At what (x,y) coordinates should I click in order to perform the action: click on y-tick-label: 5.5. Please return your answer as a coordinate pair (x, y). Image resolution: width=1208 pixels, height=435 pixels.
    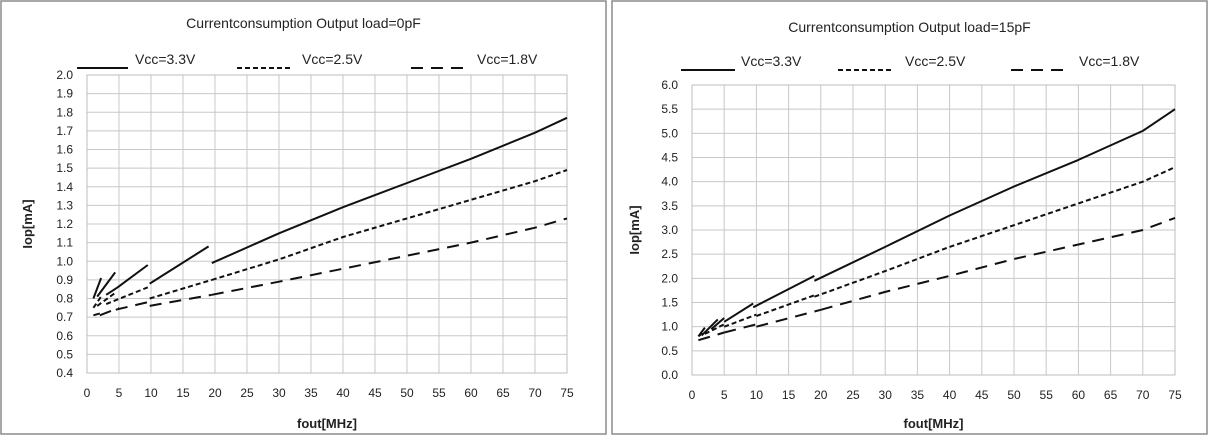
    Looking at the image, I should click on (669, 109).